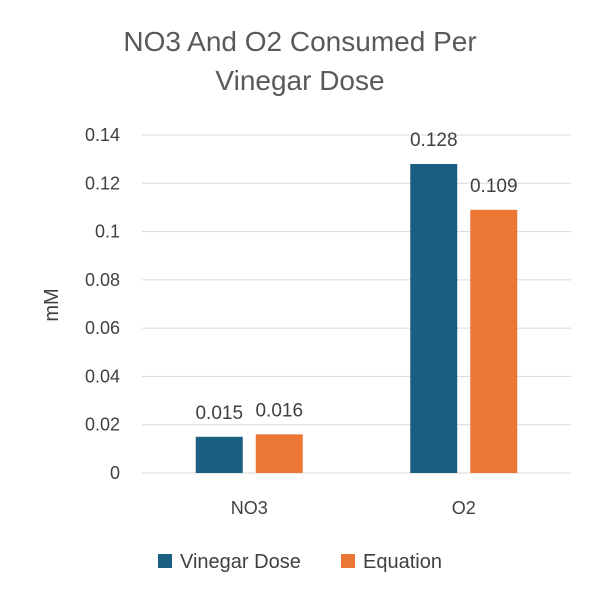 The width and height of the screenshot is (599, 589). What do you see at coordinates (279, 410) in the screenshot?
I see `data-label: 0.016` at bounding box center [279, 410].